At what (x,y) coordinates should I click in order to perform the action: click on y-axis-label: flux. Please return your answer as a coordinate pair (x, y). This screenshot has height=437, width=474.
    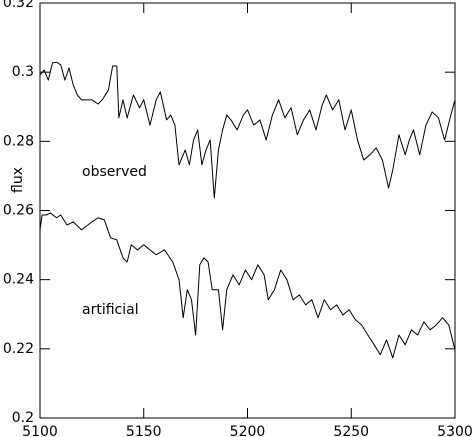
    Looking at the image, I should click on (18, 180).